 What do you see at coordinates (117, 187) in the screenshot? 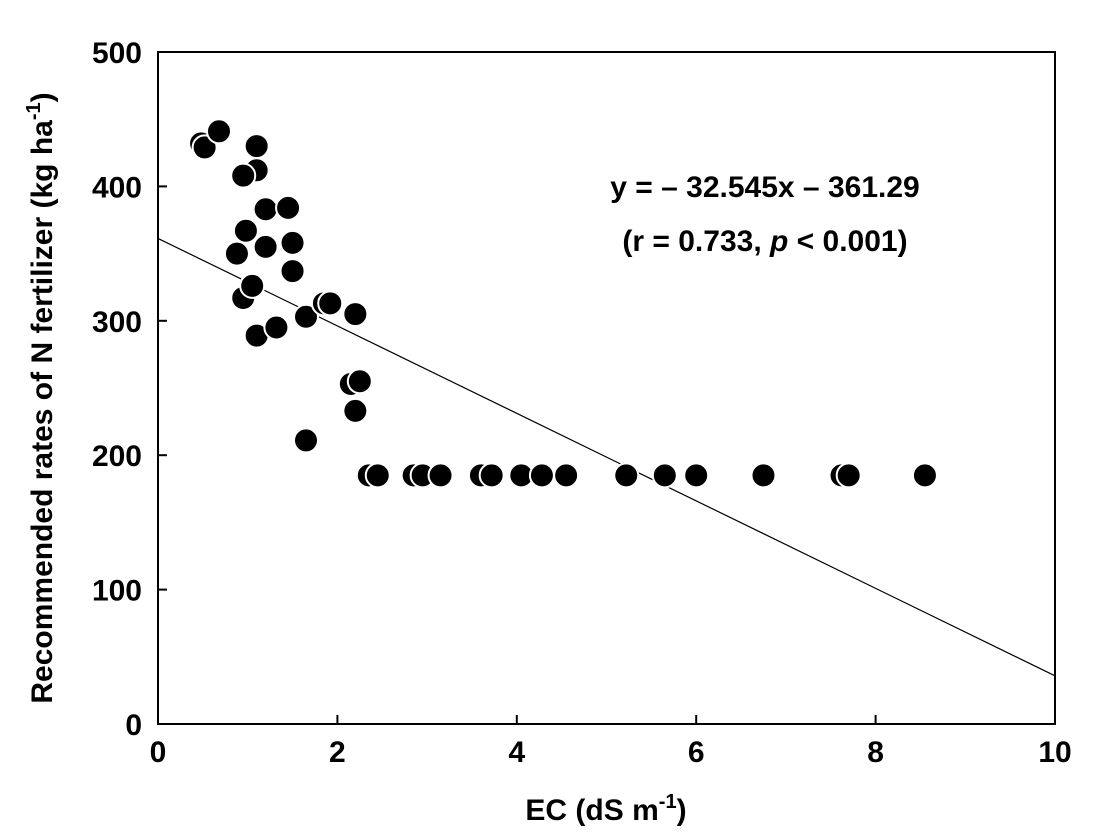
I see `y-tick-label: 400` at bounding box center [117, 187].